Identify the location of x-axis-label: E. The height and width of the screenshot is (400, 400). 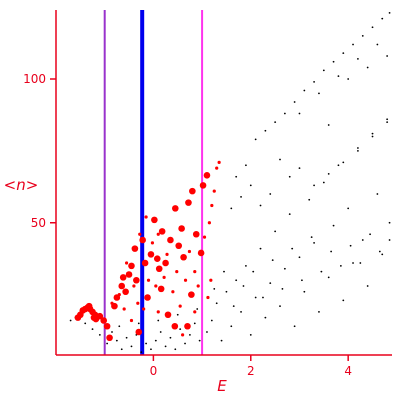
(222, 386).